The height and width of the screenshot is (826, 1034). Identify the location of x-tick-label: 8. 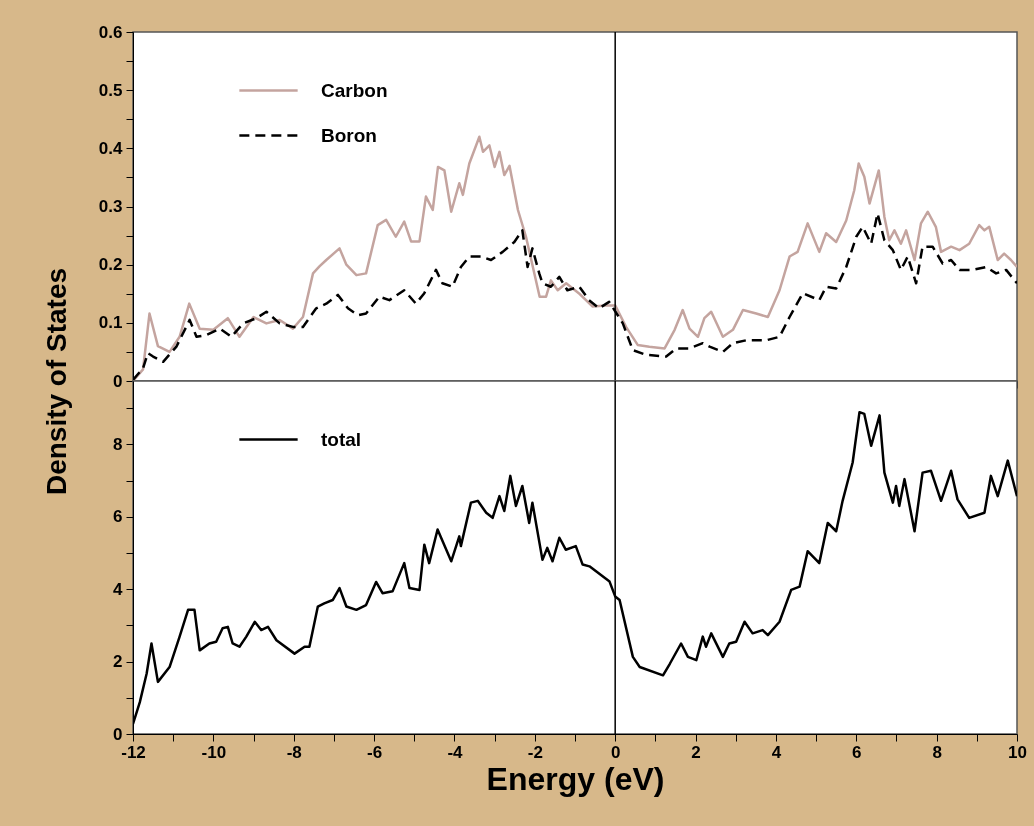
(937, 752).